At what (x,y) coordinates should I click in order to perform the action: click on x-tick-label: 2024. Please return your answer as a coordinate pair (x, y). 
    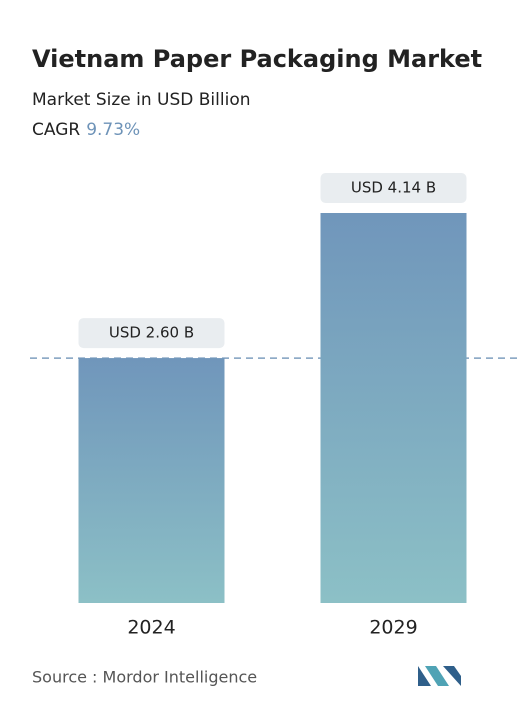
    Looking at the image, I should click on (151, 628).